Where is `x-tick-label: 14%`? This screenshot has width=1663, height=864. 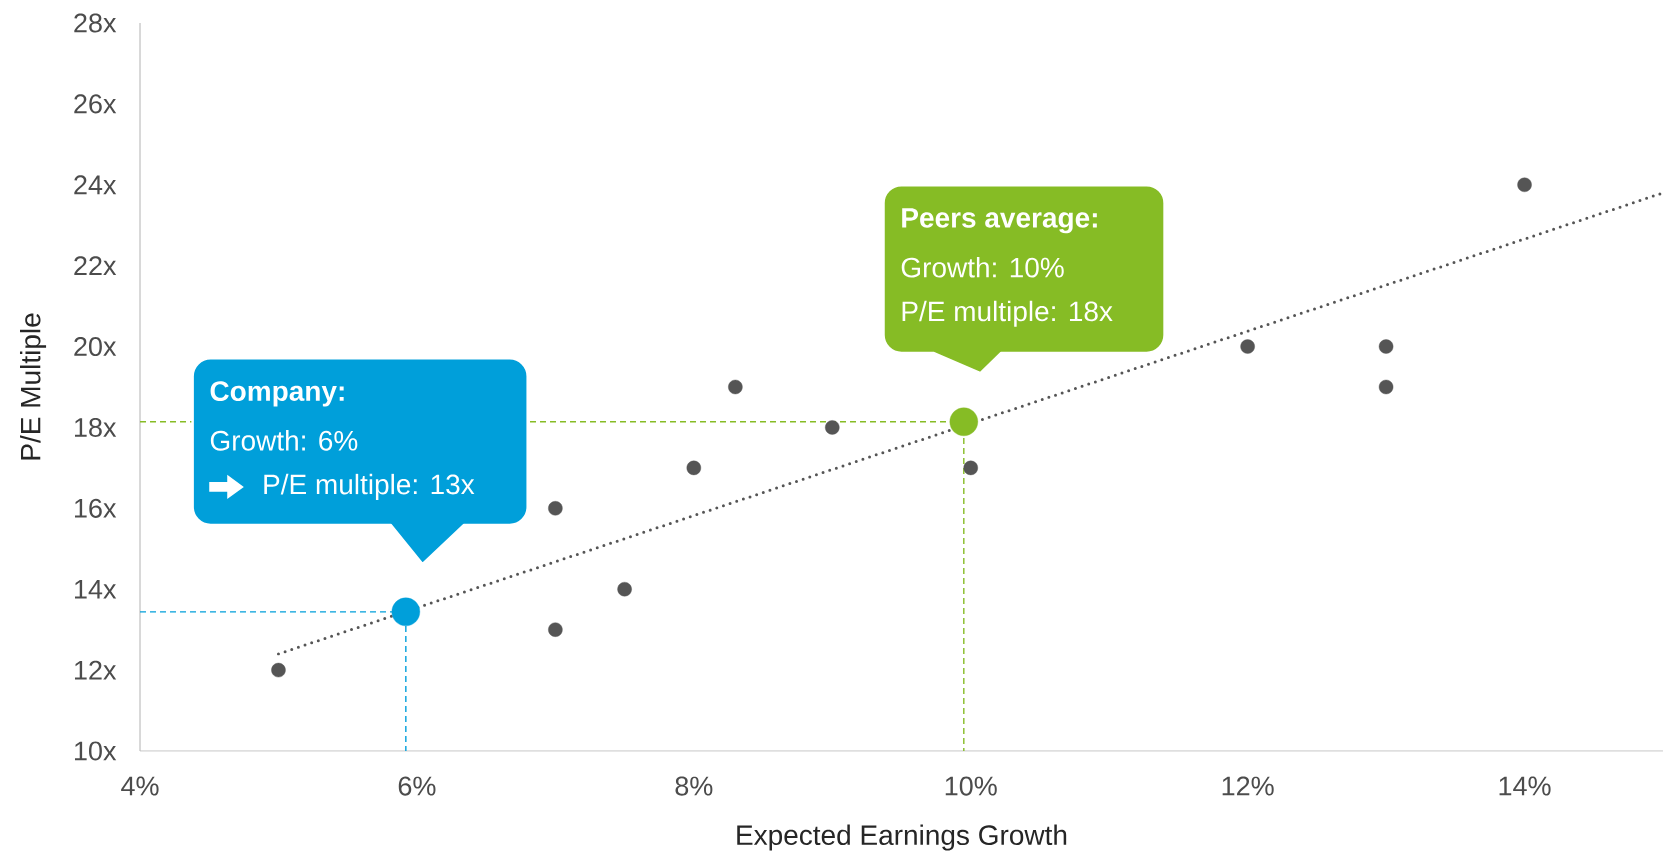
x-tick-label: 14% is located at coordinates (1525, 786).